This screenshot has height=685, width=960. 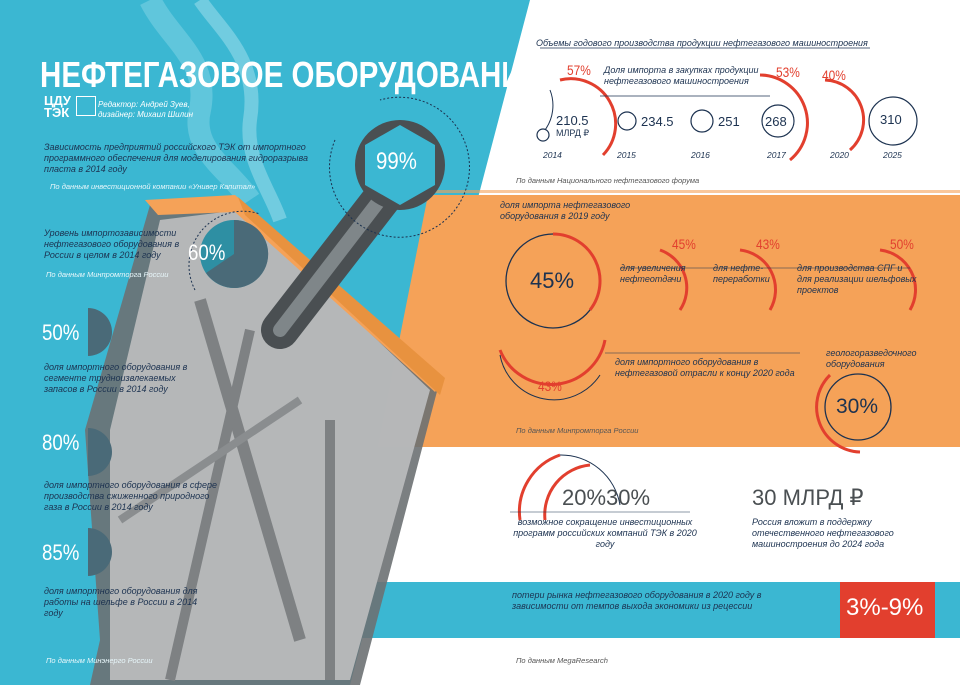 What do you see at coordinates (808, 497) in the screenshot?
I see `support-value: 30 МЛРД ₽` at bounding box center [808, 497].